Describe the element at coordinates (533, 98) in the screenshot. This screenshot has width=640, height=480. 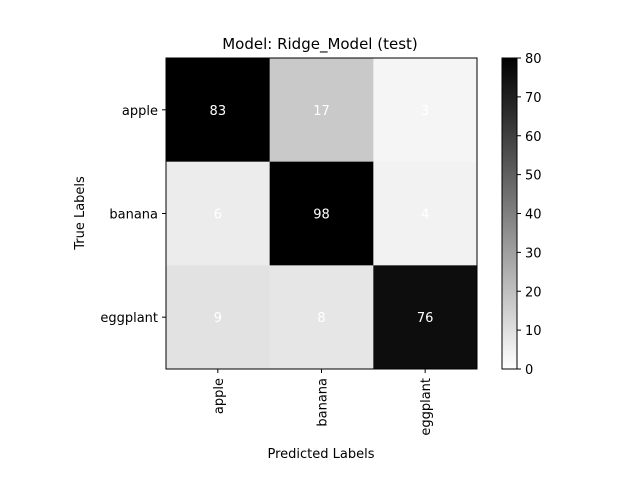
I see `colorbar-tick-label: 70` at that location.